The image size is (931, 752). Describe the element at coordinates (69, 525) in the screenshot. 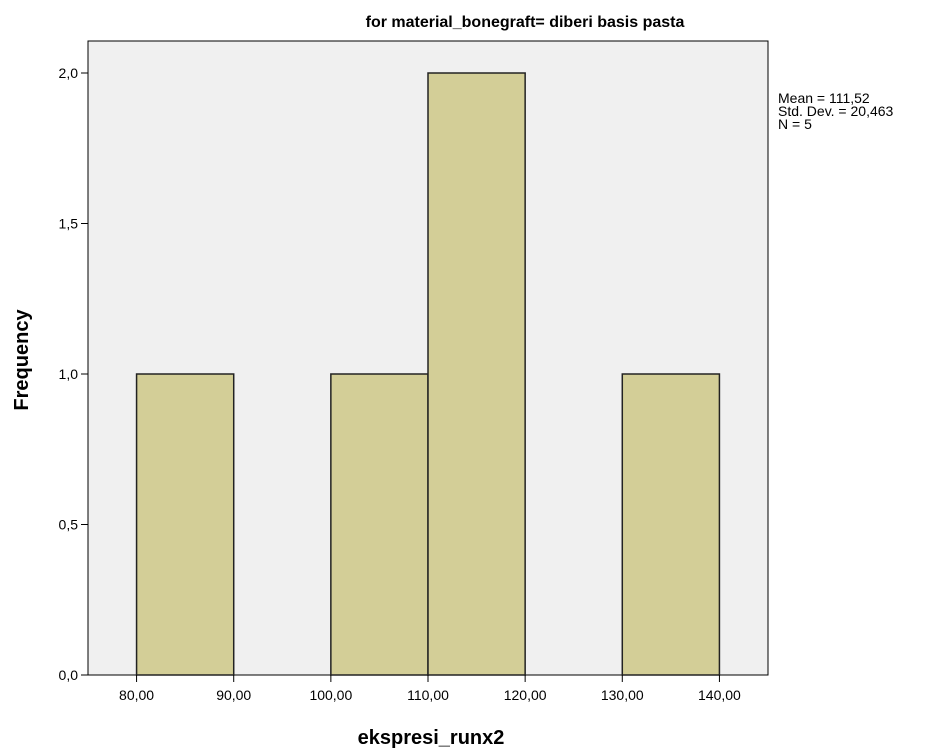

I see `y-tick-label-1: 0,5` at that location.